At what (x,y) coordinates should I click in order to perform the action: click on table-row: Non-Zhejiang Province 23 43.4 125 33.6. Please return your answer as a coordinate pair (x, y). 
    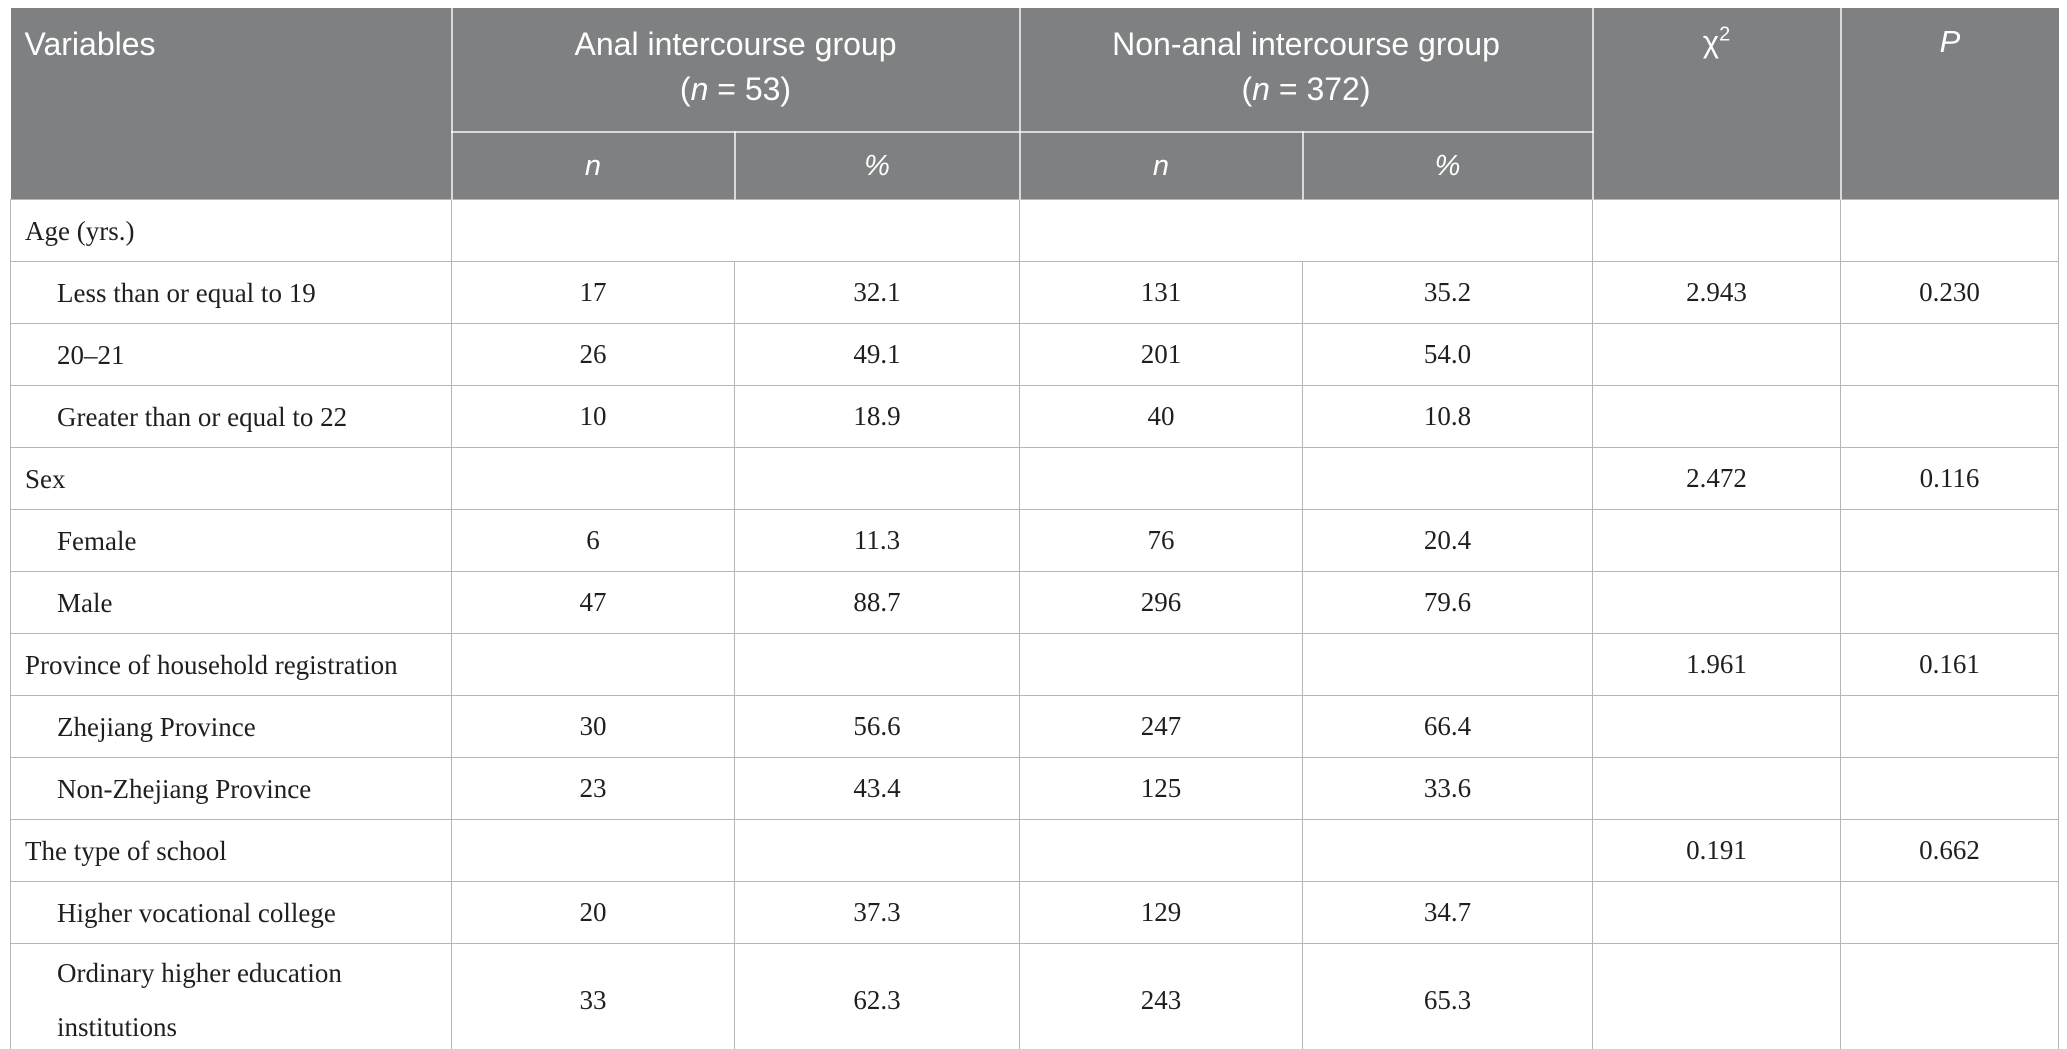
    Looking at the image, I should click on (1034, 788).